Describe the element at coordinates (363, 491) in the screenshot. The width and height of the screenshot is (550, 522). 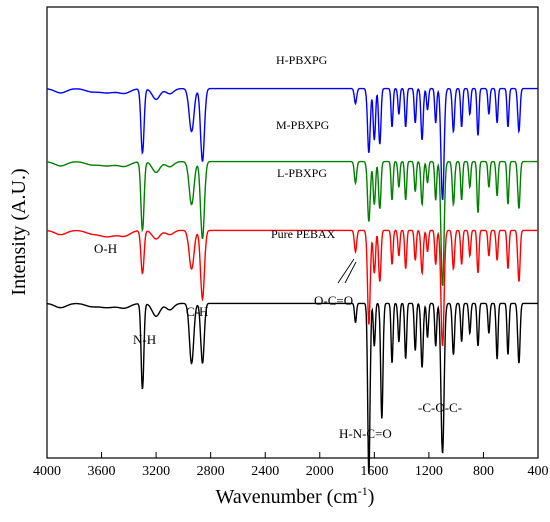
I see `x-axis-title-sup: -1` at that location.